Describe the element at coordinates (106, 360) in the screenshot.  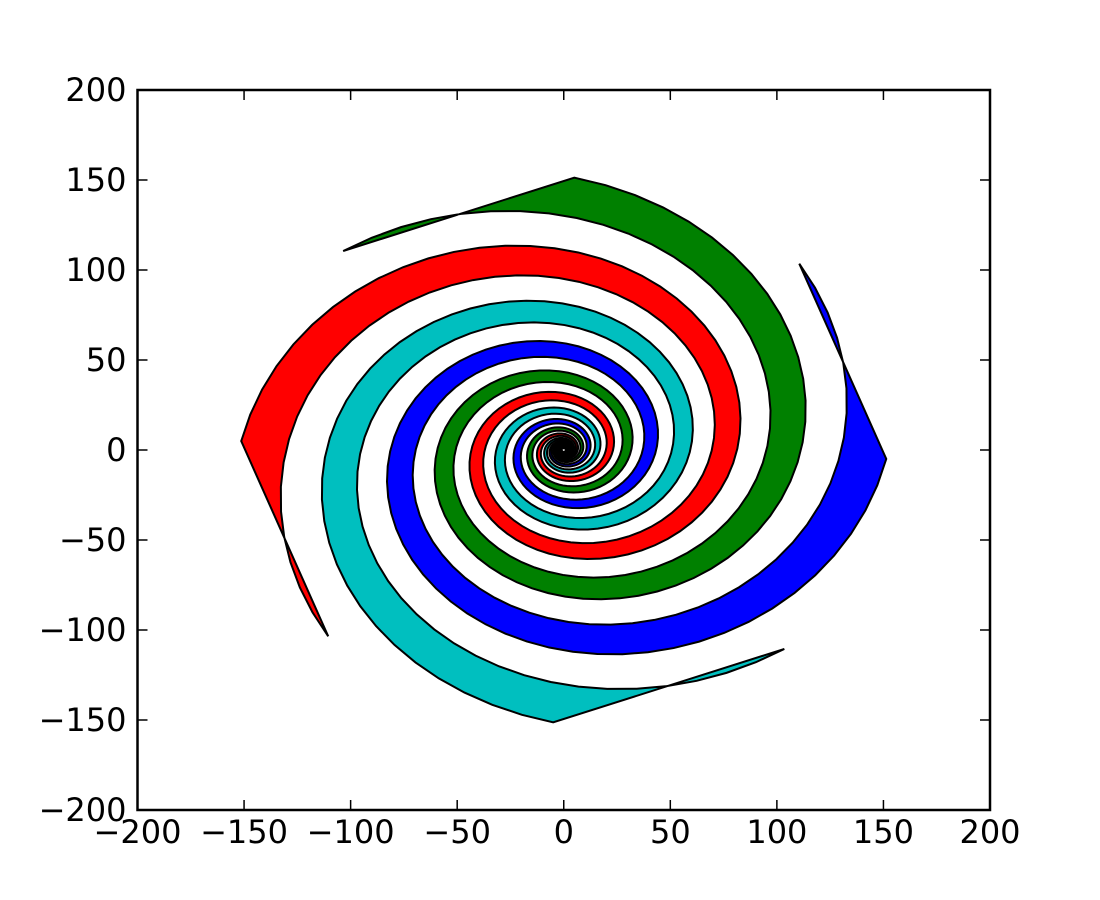
I see `y-tick-label: 50` at that location.